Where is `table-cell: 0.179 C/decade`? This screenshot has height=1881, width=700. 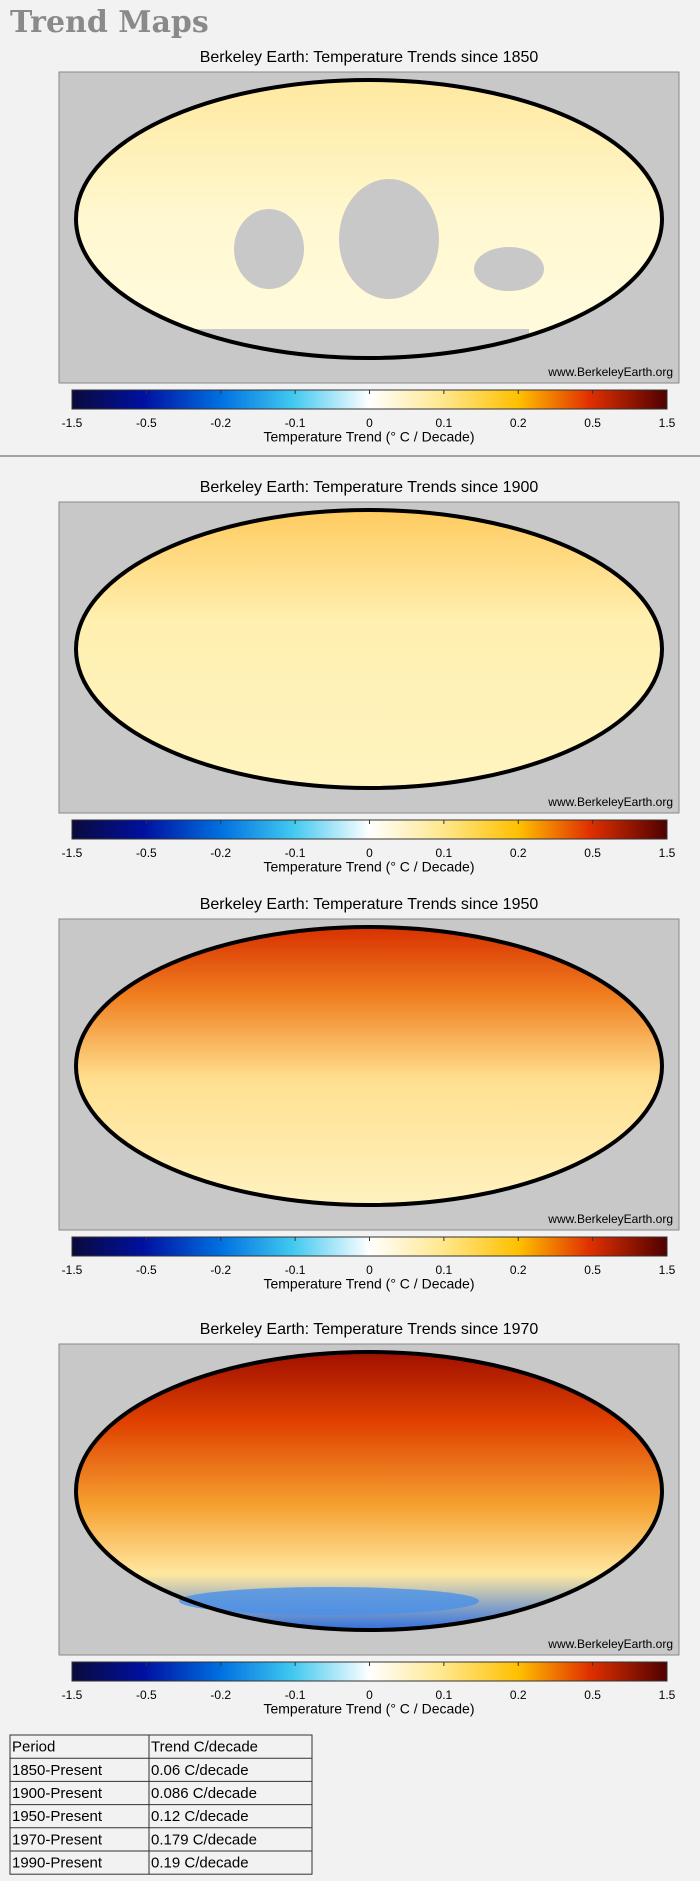
table-cell: 0.179 C/decade is located at coordinates (204, 1839).